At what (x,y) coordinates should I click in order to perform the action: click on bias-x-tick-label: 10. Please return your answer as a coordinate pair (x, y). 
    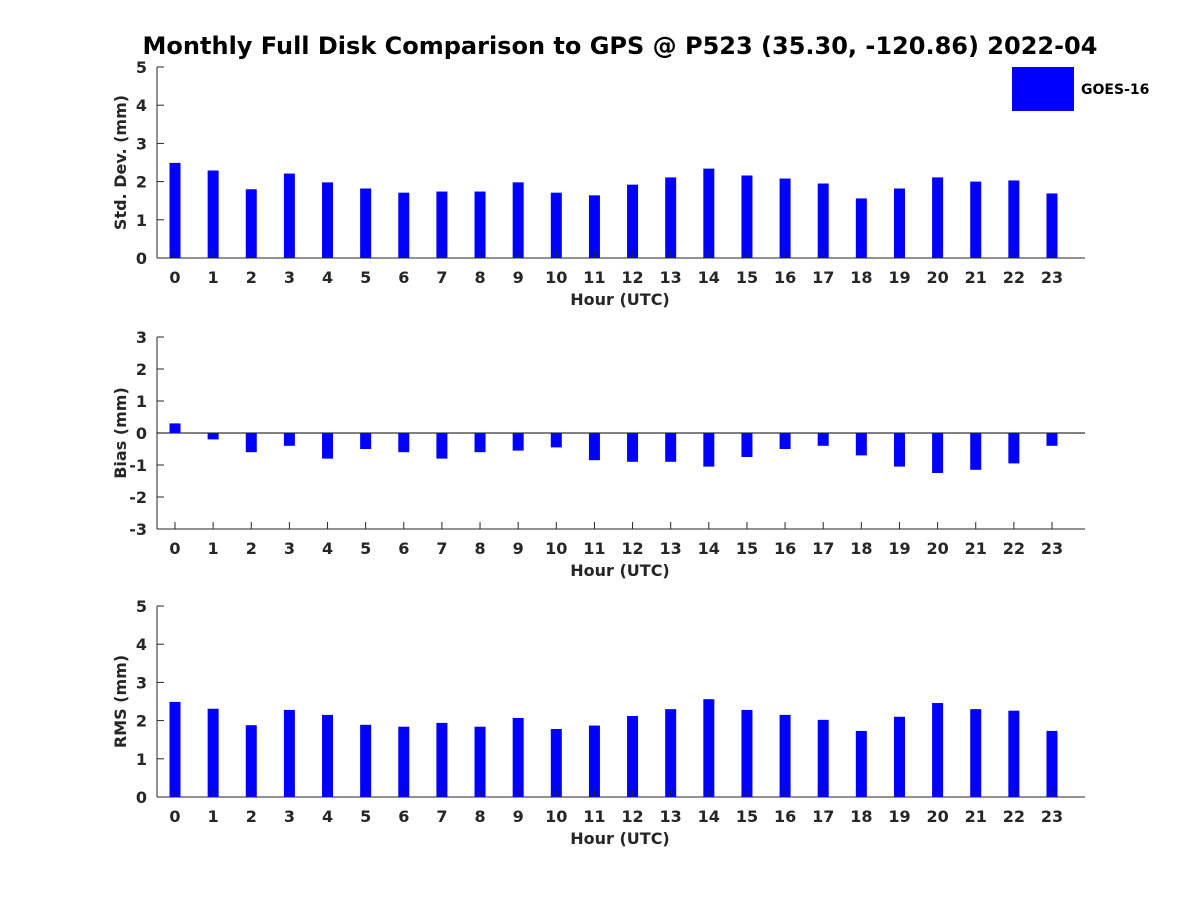
    Looking at the image, I should click on (556, 548).